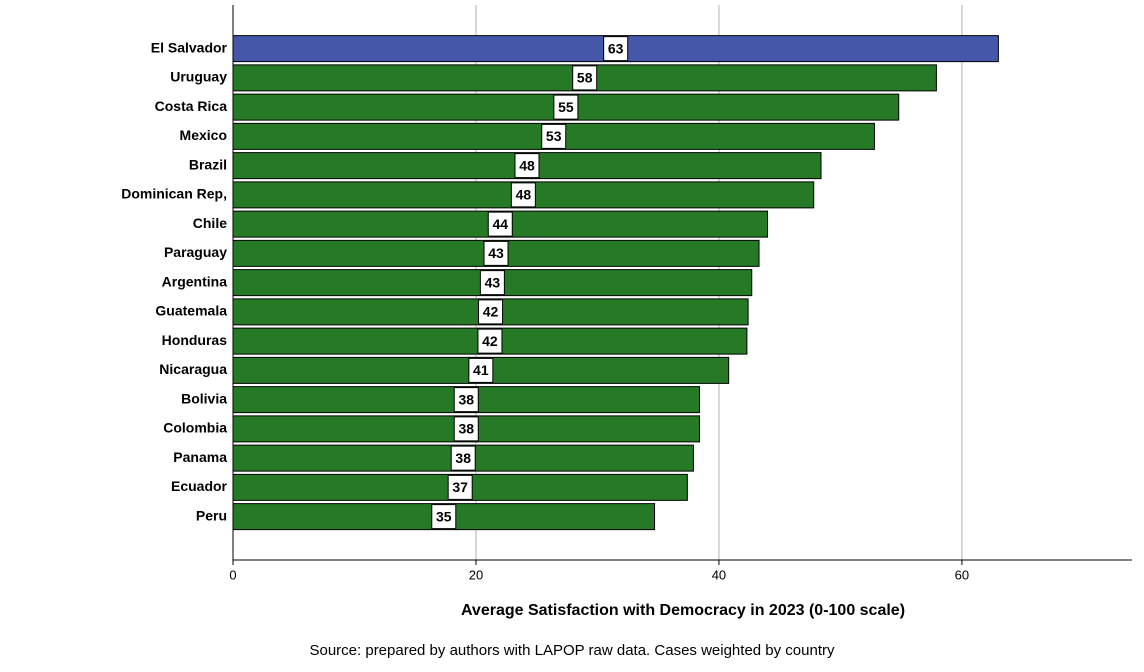 Image resolution: width=1144 pixels, height=672 pixels. I want to click on y-tick-label: Mexico, so click(203, 135).